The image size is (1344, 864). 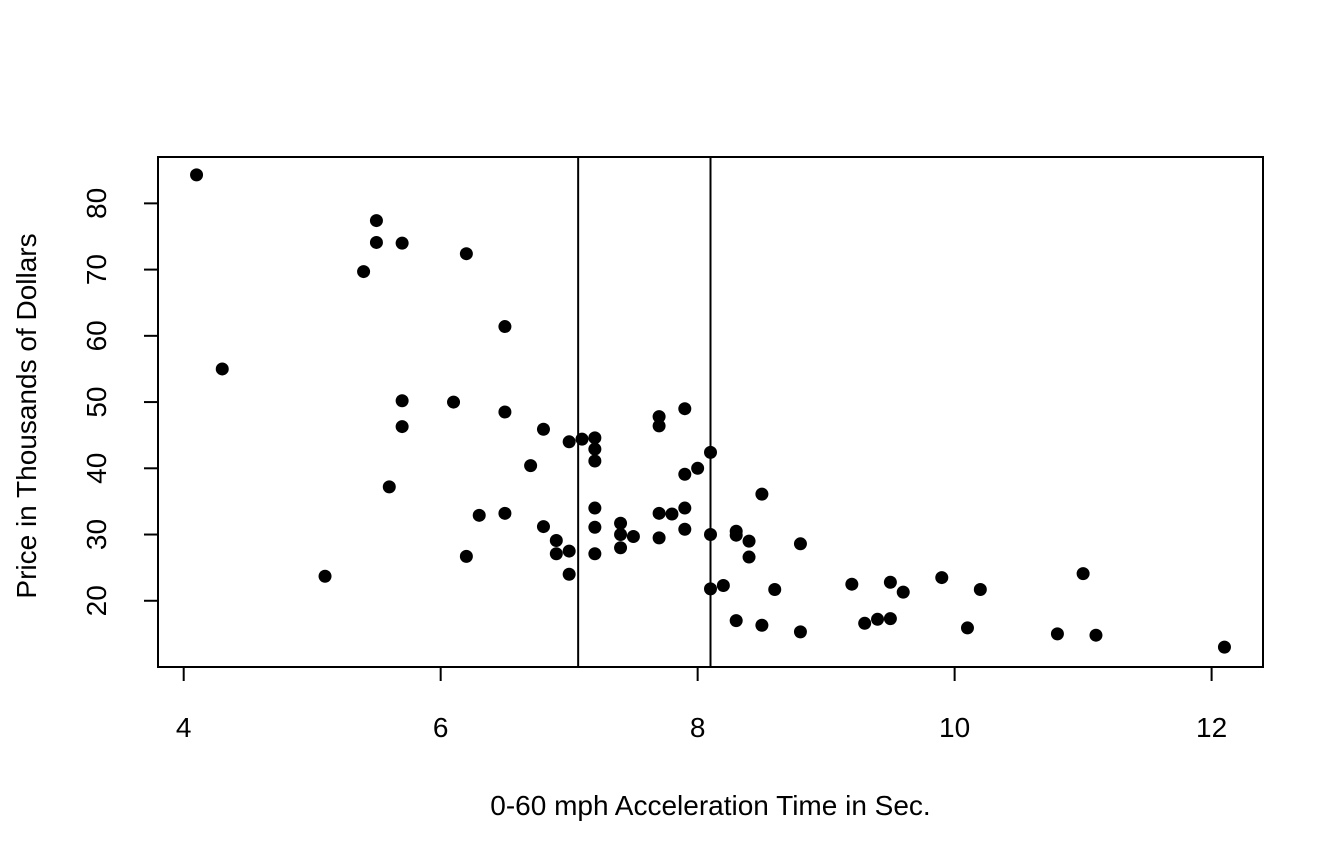 What do you see at coordinates (441, 727) in the screenshot?
I see `x-tick-label: 6` at bounding box center [441, 727].